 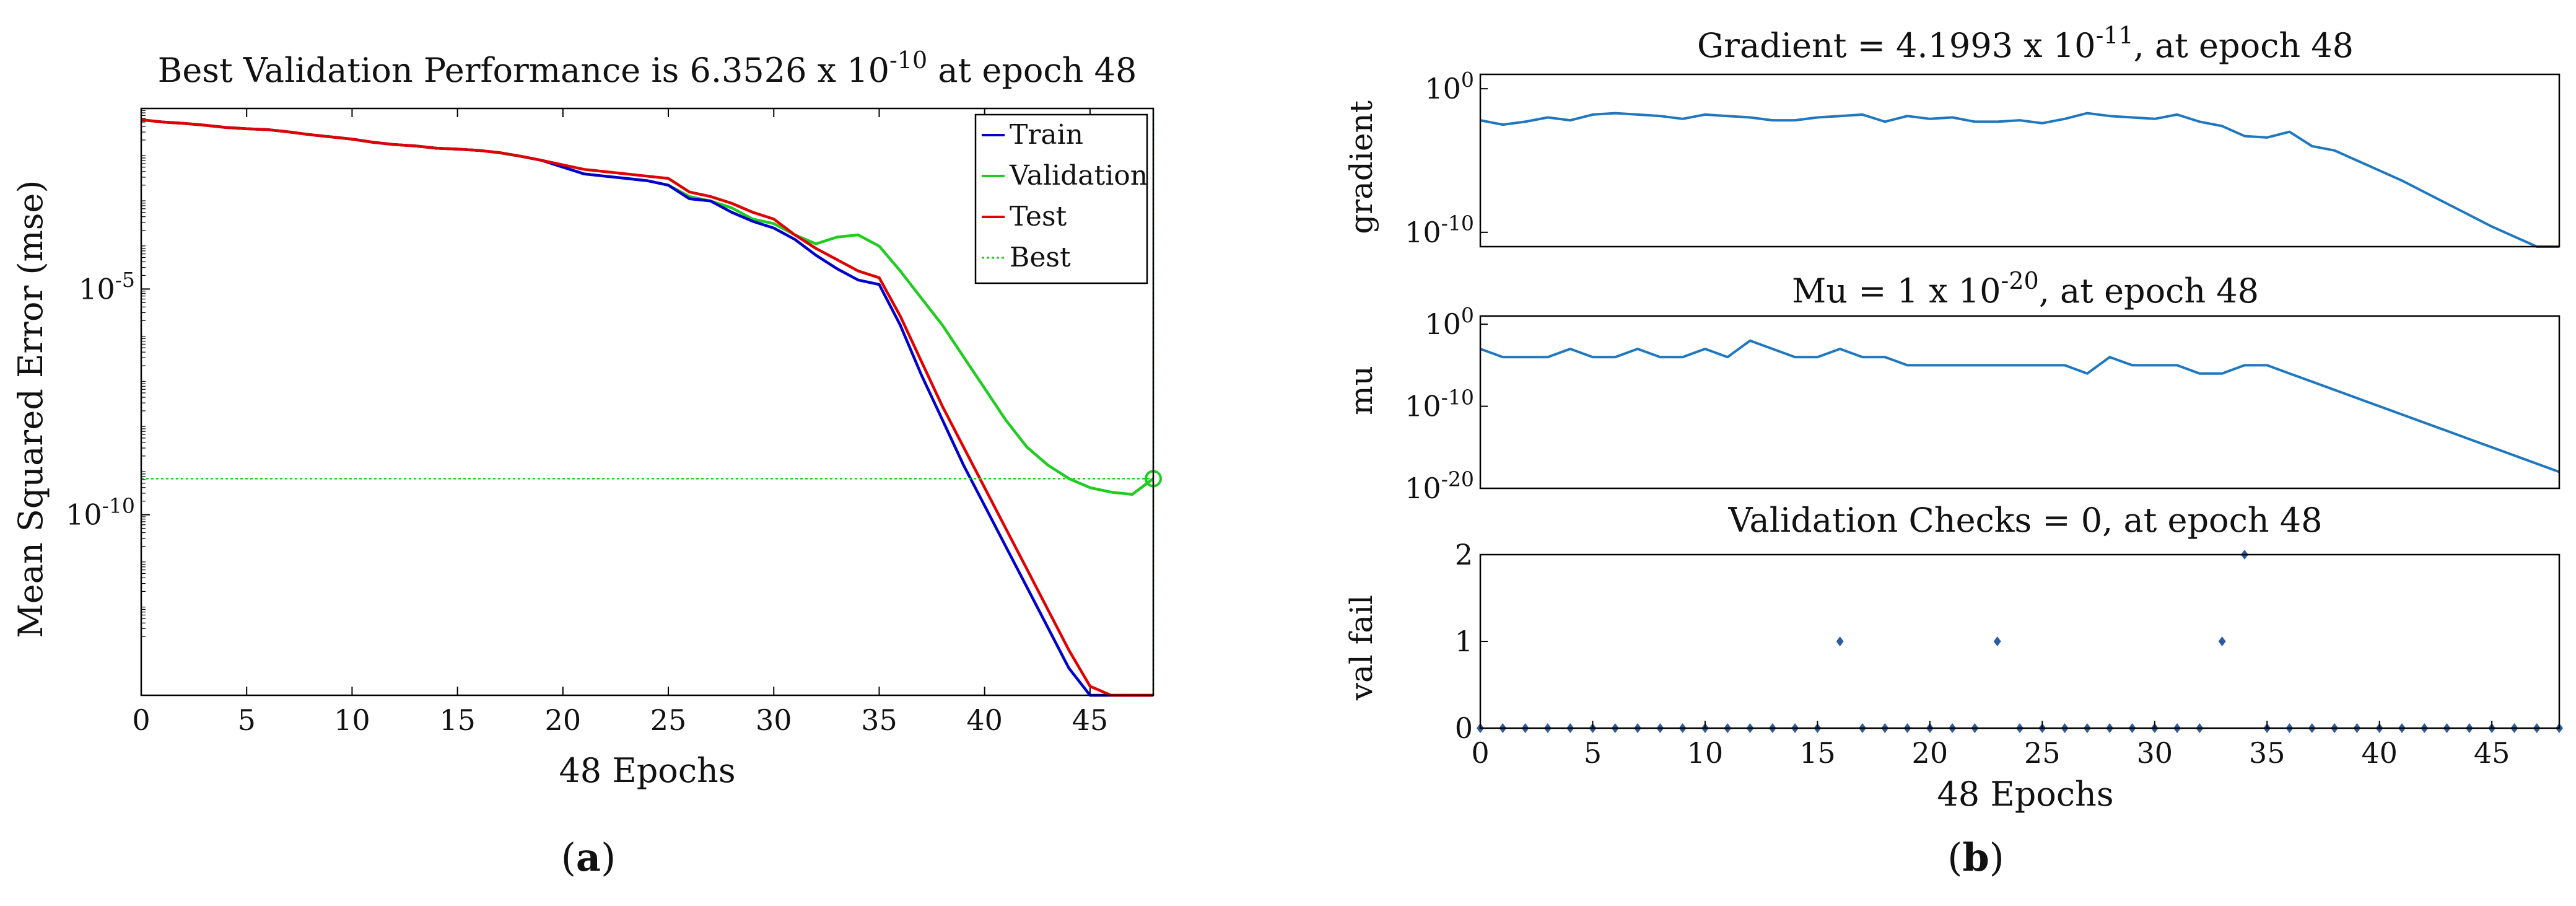 I want to click on legend-test-label: Test, so click(x=1038, y=216).